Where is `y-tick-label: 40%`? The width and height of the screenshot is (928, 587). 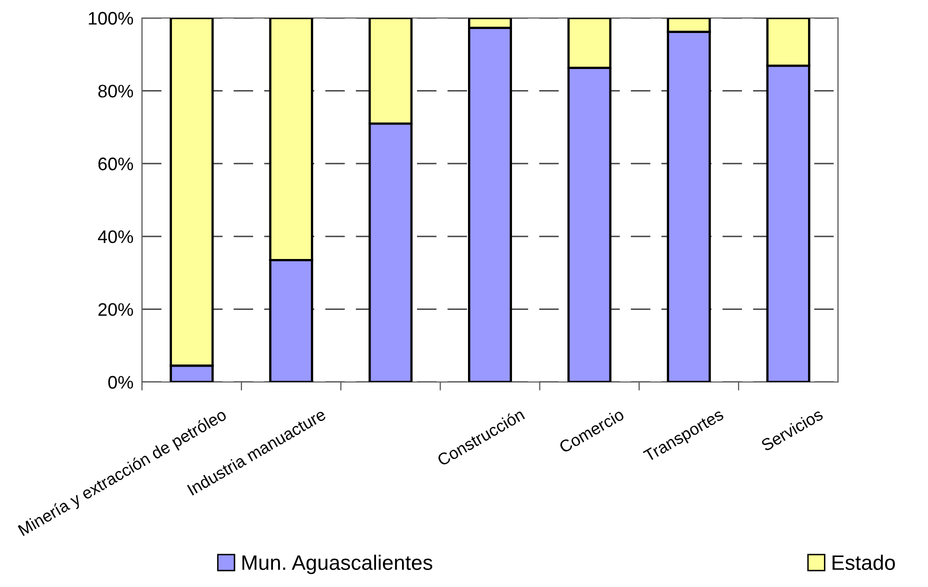 y-tick-label: 40% is located at coordinates (116, 237).